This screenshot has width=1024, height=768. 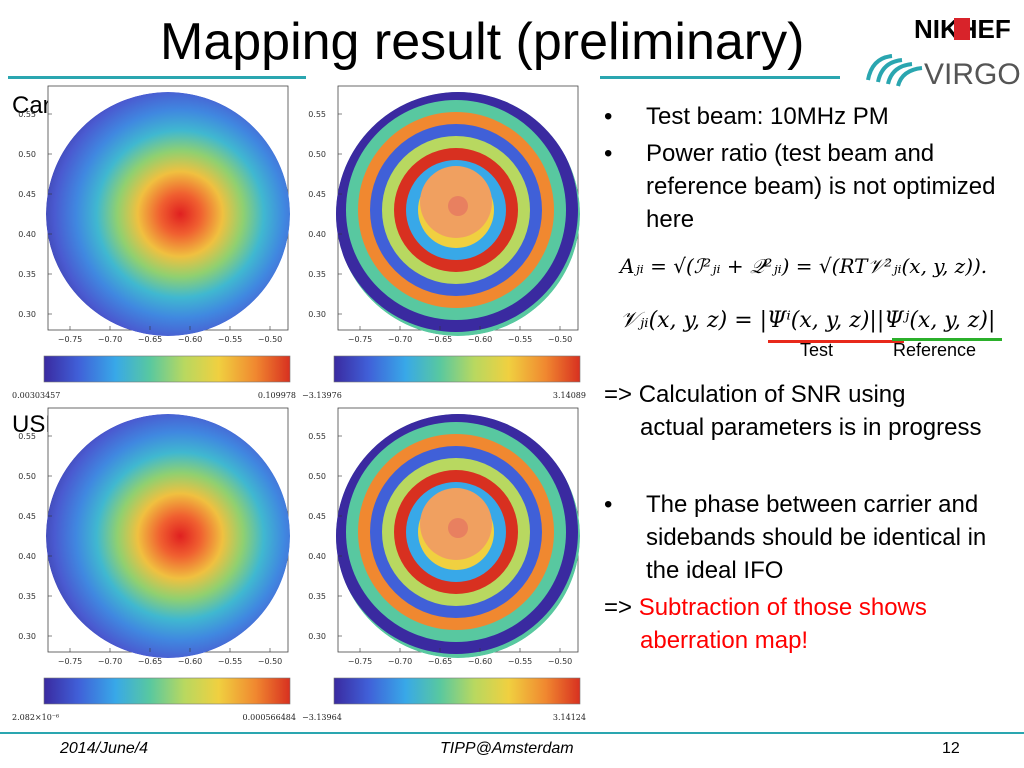 I want to click on title-rule-right, so click(x=720, y=77).